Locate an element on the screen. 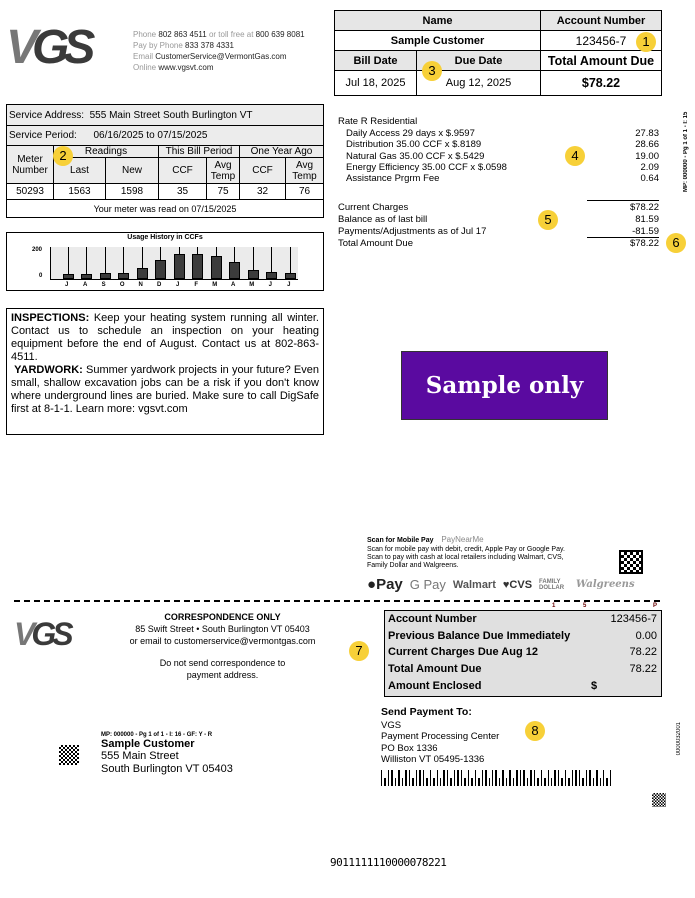 The height and width of the screenshot is (898, 695). vgs-logo-stub: VGS is located at coordinates (44, 634).